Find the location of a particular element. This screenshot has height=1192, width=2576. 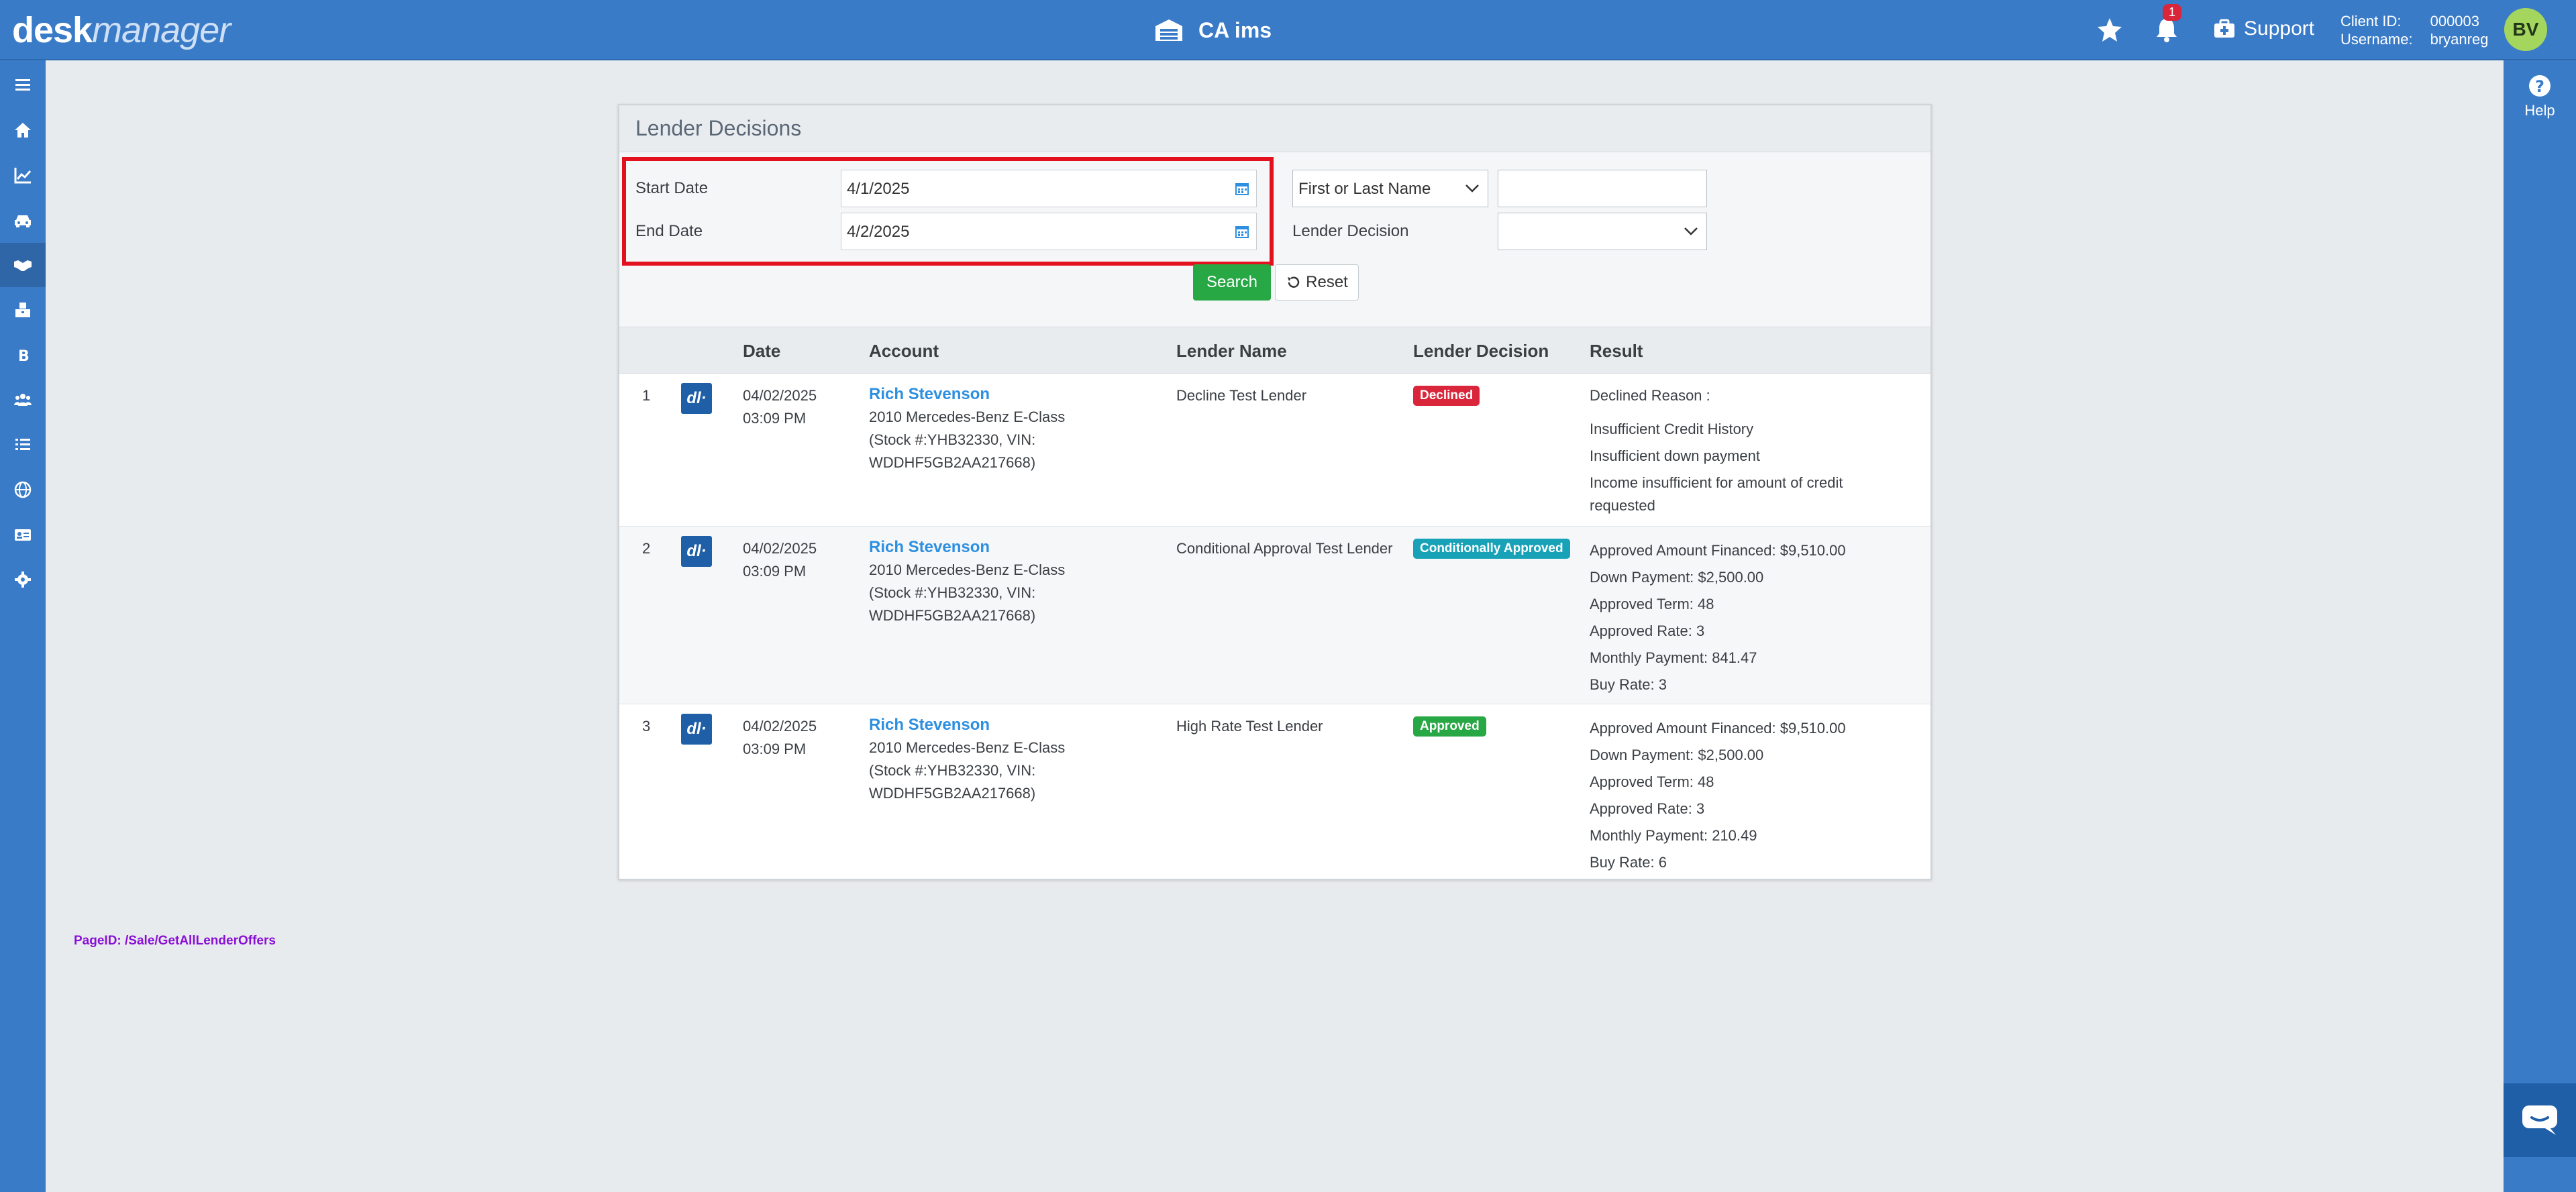

gear-icon is located at coordinates (23, 580).